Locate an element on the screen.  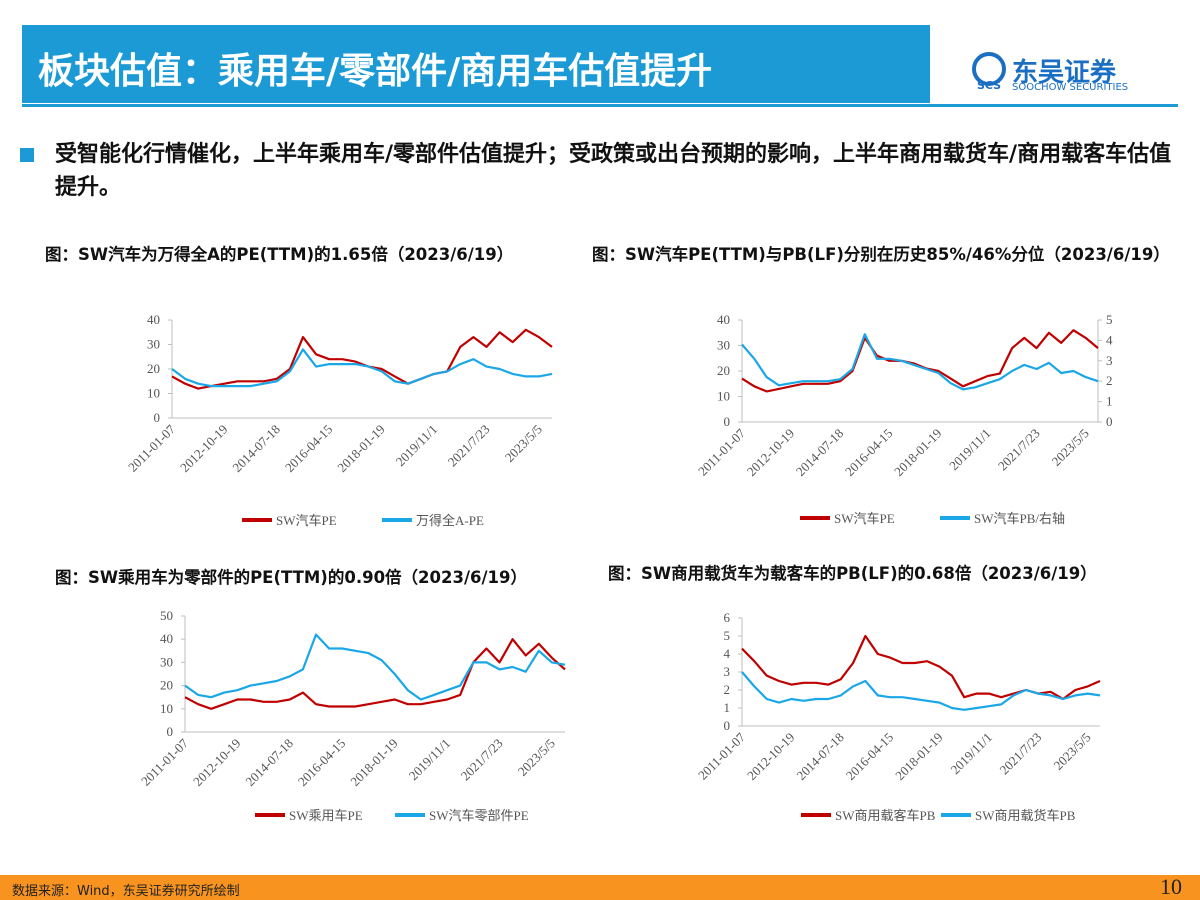
y2-tick-label: 1 is located at coordinates (1109, 401).